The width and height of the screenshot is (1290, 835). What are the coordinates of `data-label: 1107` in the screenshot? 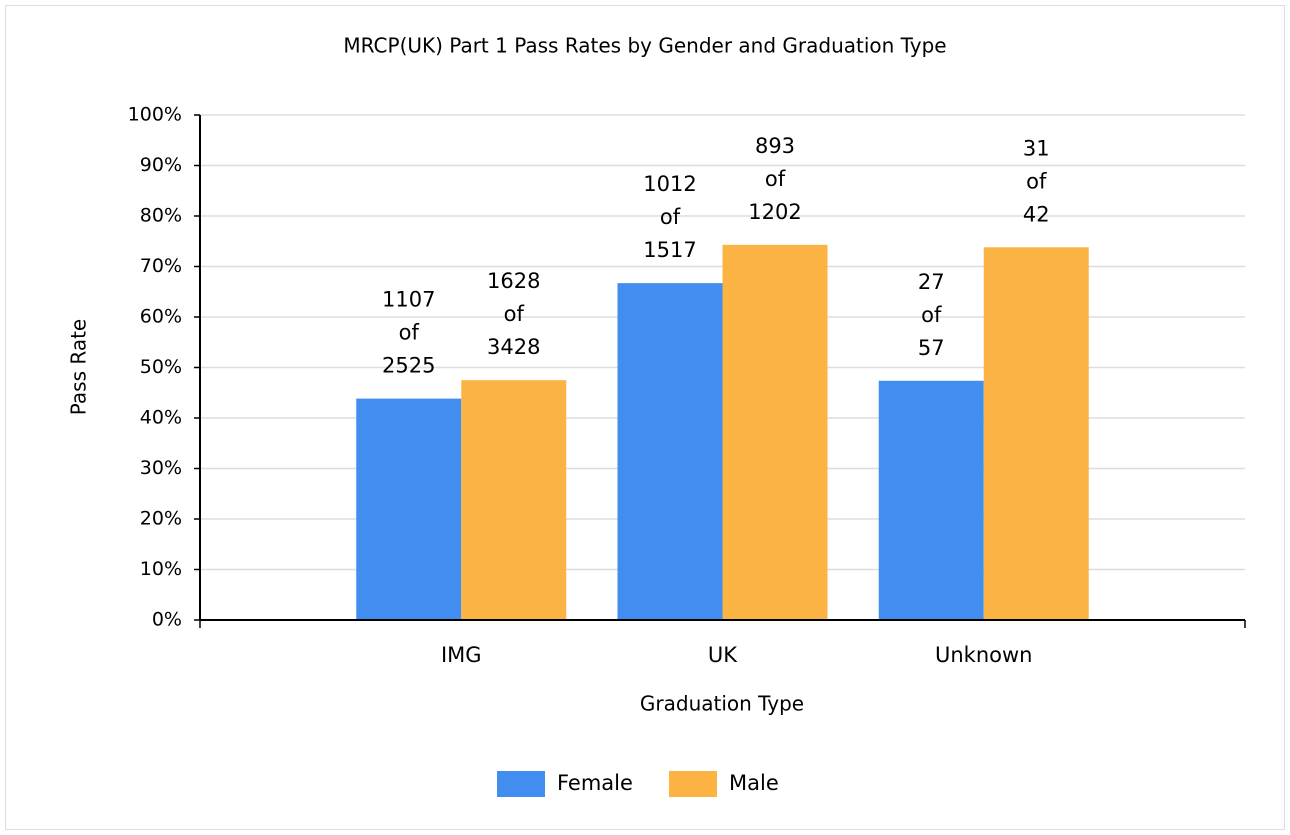 It's located at (408, 300).